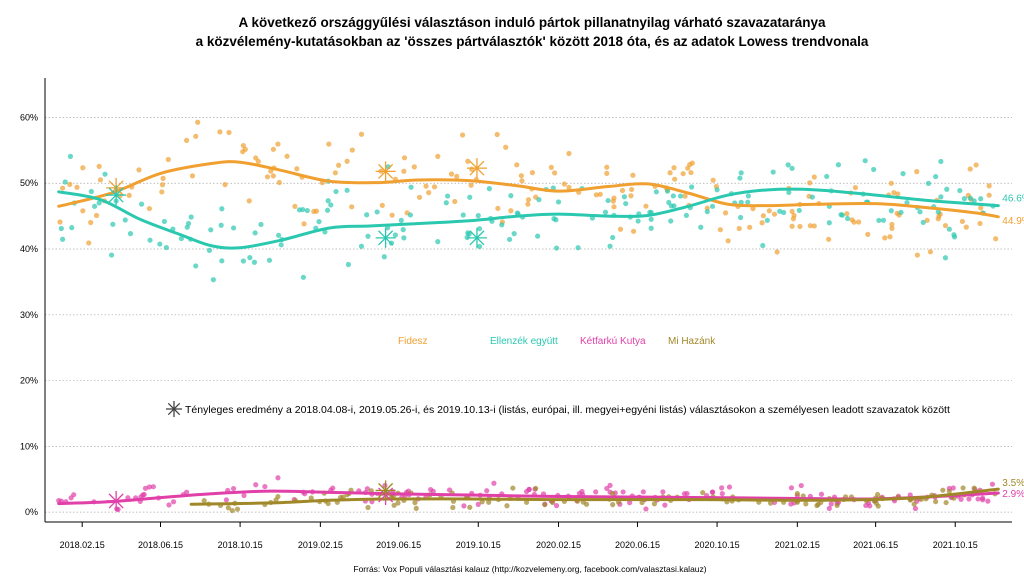  What do you see at coordinates (385, 171) in the screenshot?
I see `election-marker` at bounding box center [385, 171].